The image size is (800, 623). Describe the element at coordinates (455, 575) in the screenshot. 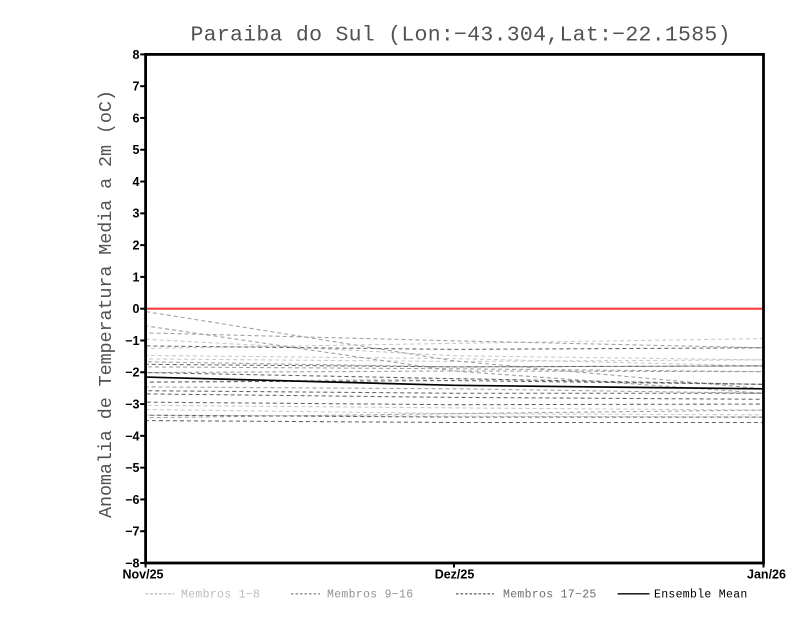

I see `svg-text: Dez/25` at that location.